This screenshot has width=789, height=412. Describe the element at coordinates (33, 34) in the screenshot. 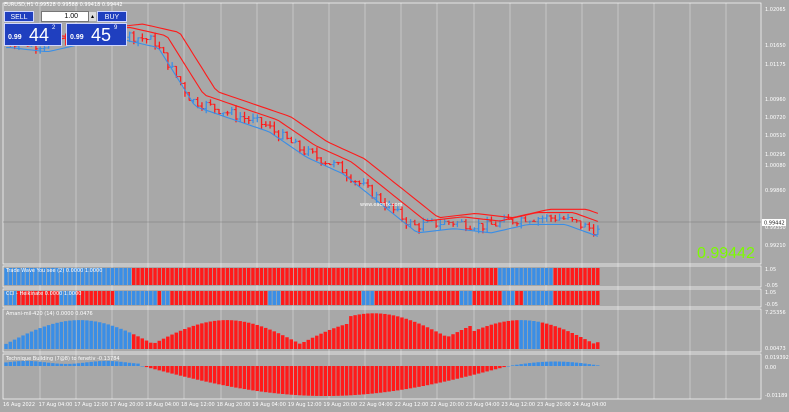

I see `sell-price-box: 0.99 44 2` at that location.